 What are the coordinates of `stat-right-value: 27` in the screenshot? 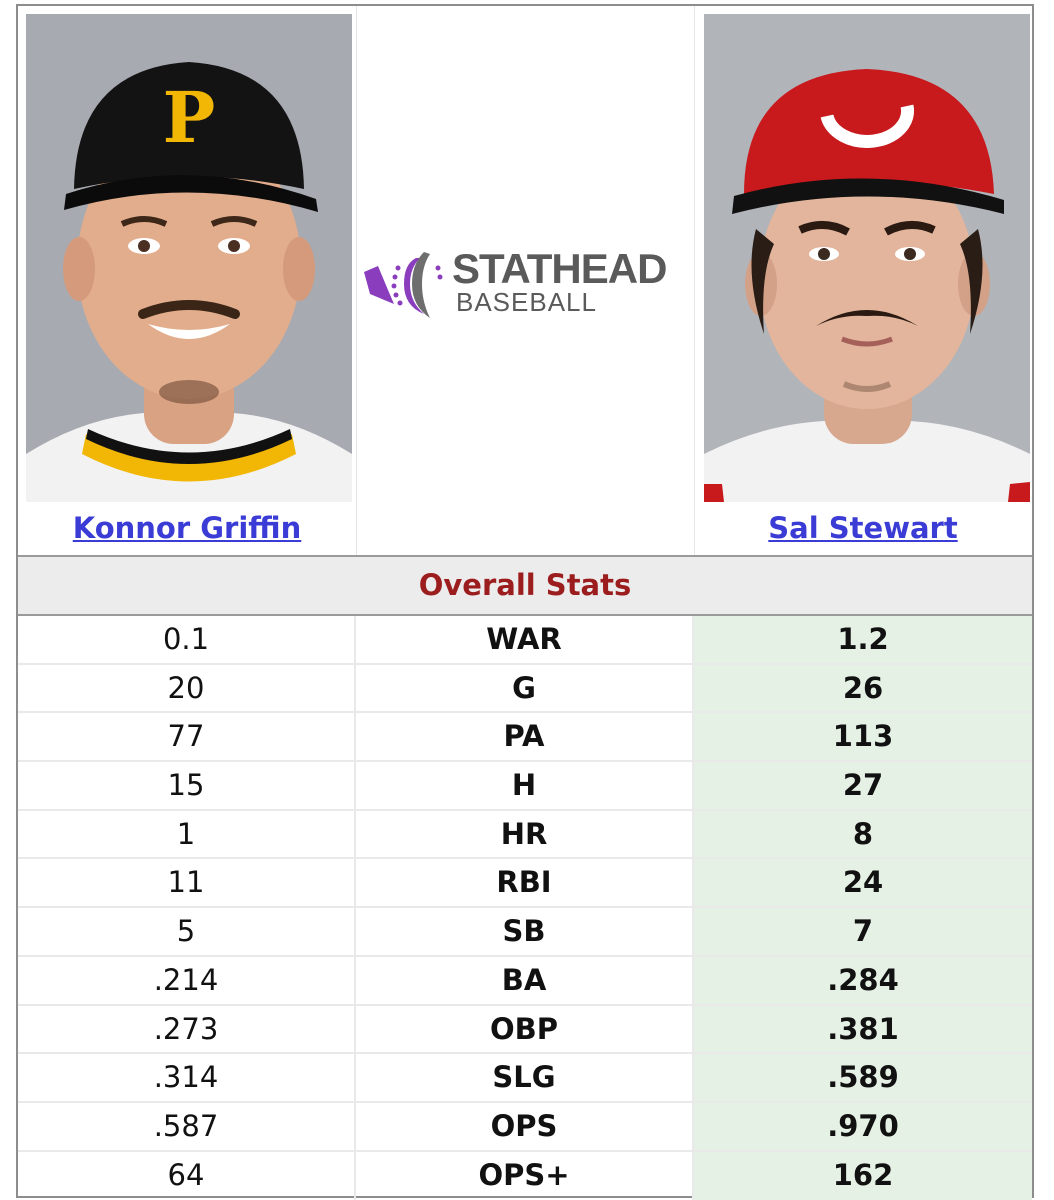 It's located at (863, 785).